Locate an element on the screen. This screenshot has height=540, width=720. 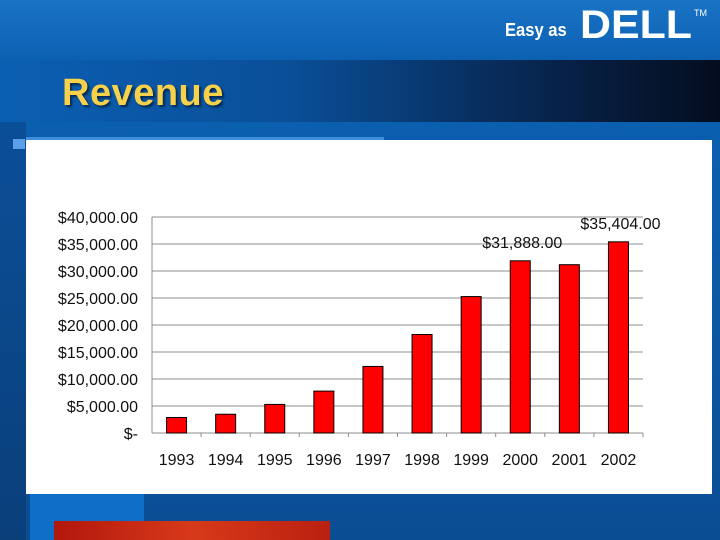
slide-title: Revenue is located at coordinates (143, 93).